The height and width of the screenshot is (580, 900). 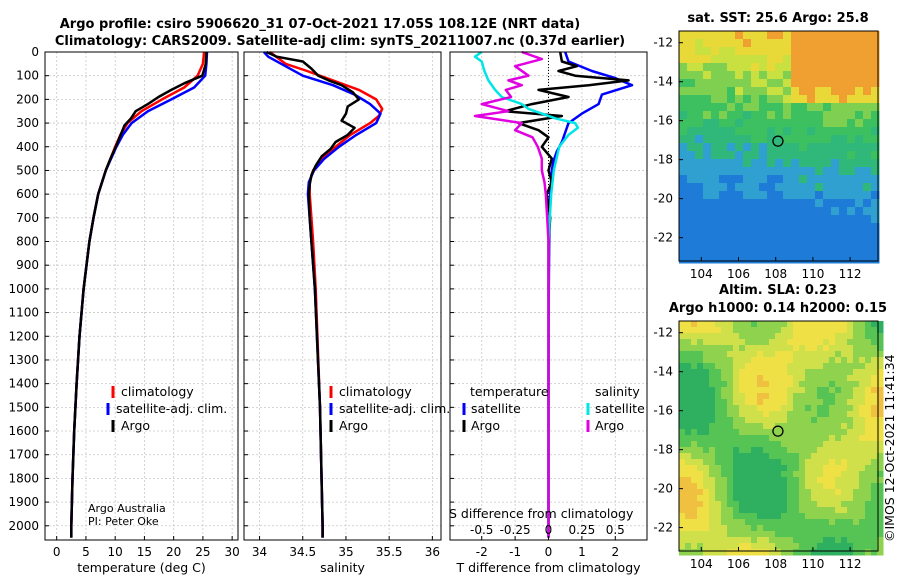 I want to click on series-line-satellite-adj-clim-, so click(x=139, y=294).